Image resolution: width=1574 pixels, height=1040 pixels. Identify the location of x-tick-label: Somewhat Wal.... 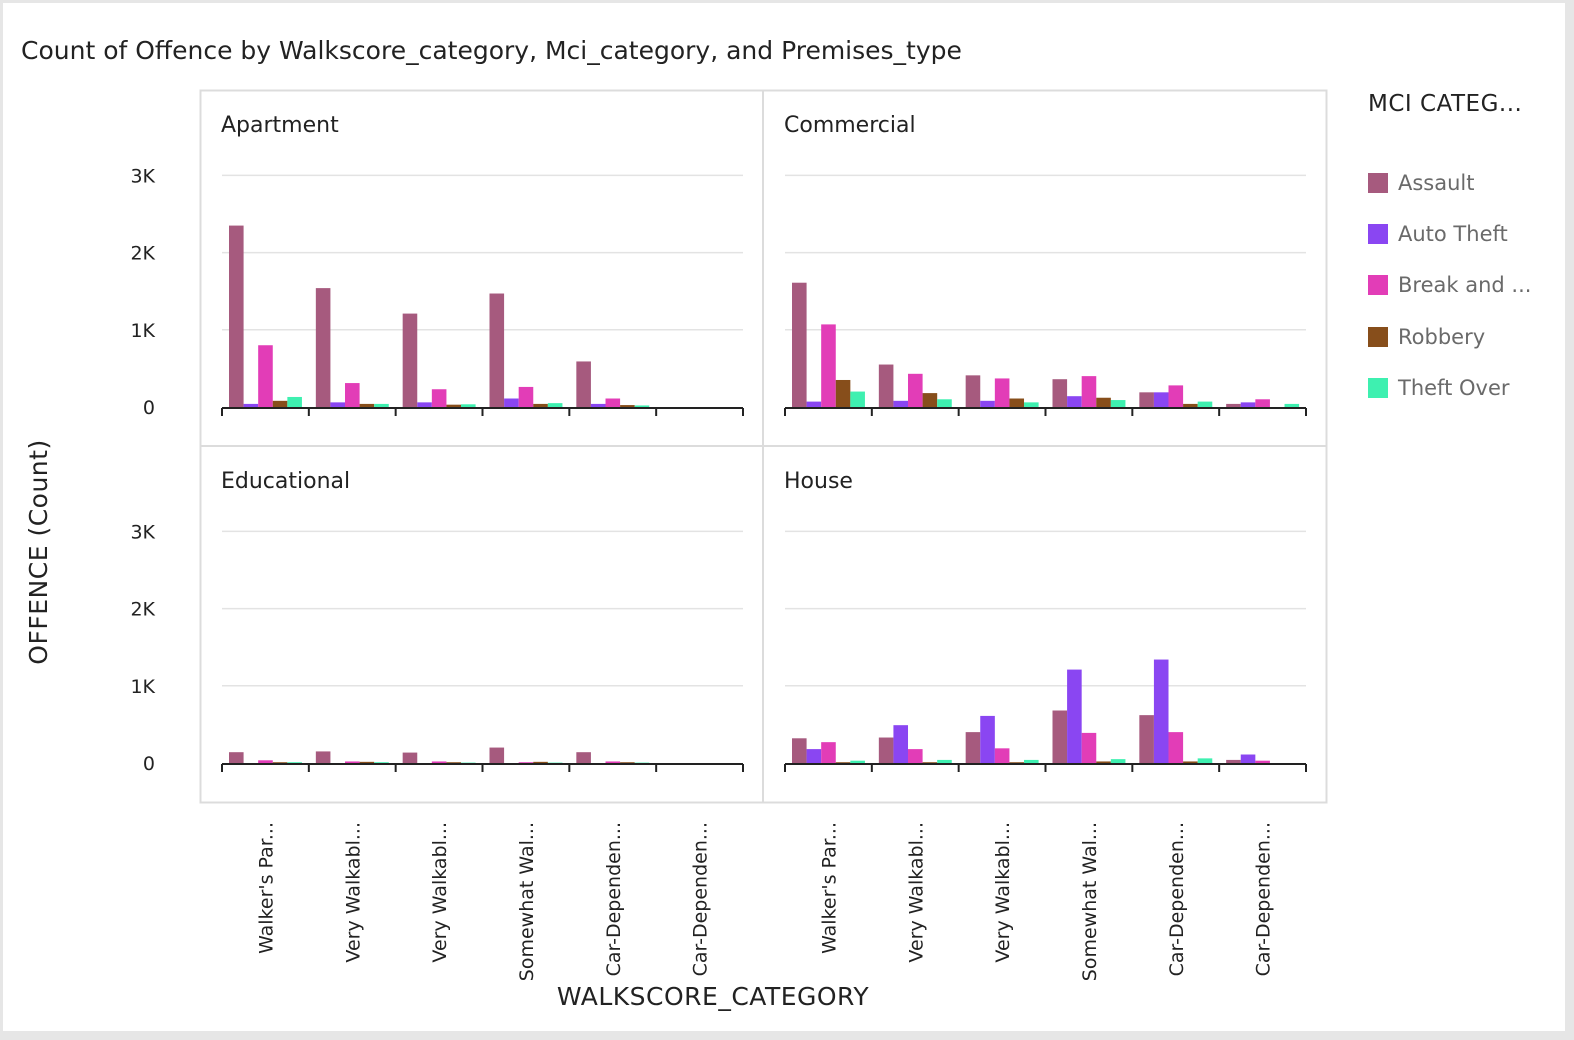
(1090, 901).